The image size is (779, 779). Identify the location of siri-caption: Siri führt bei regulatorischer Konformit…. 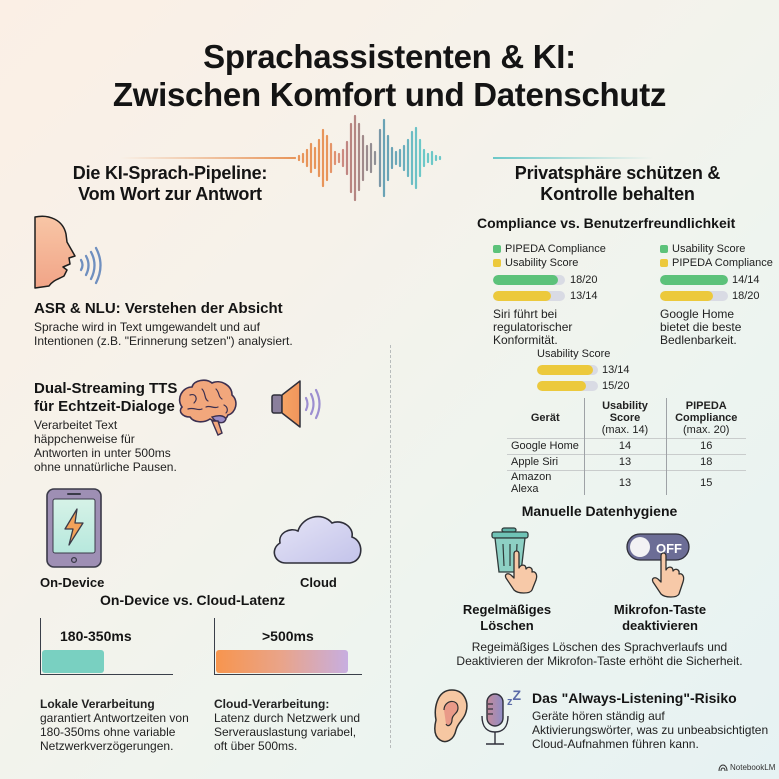
(558, 327).